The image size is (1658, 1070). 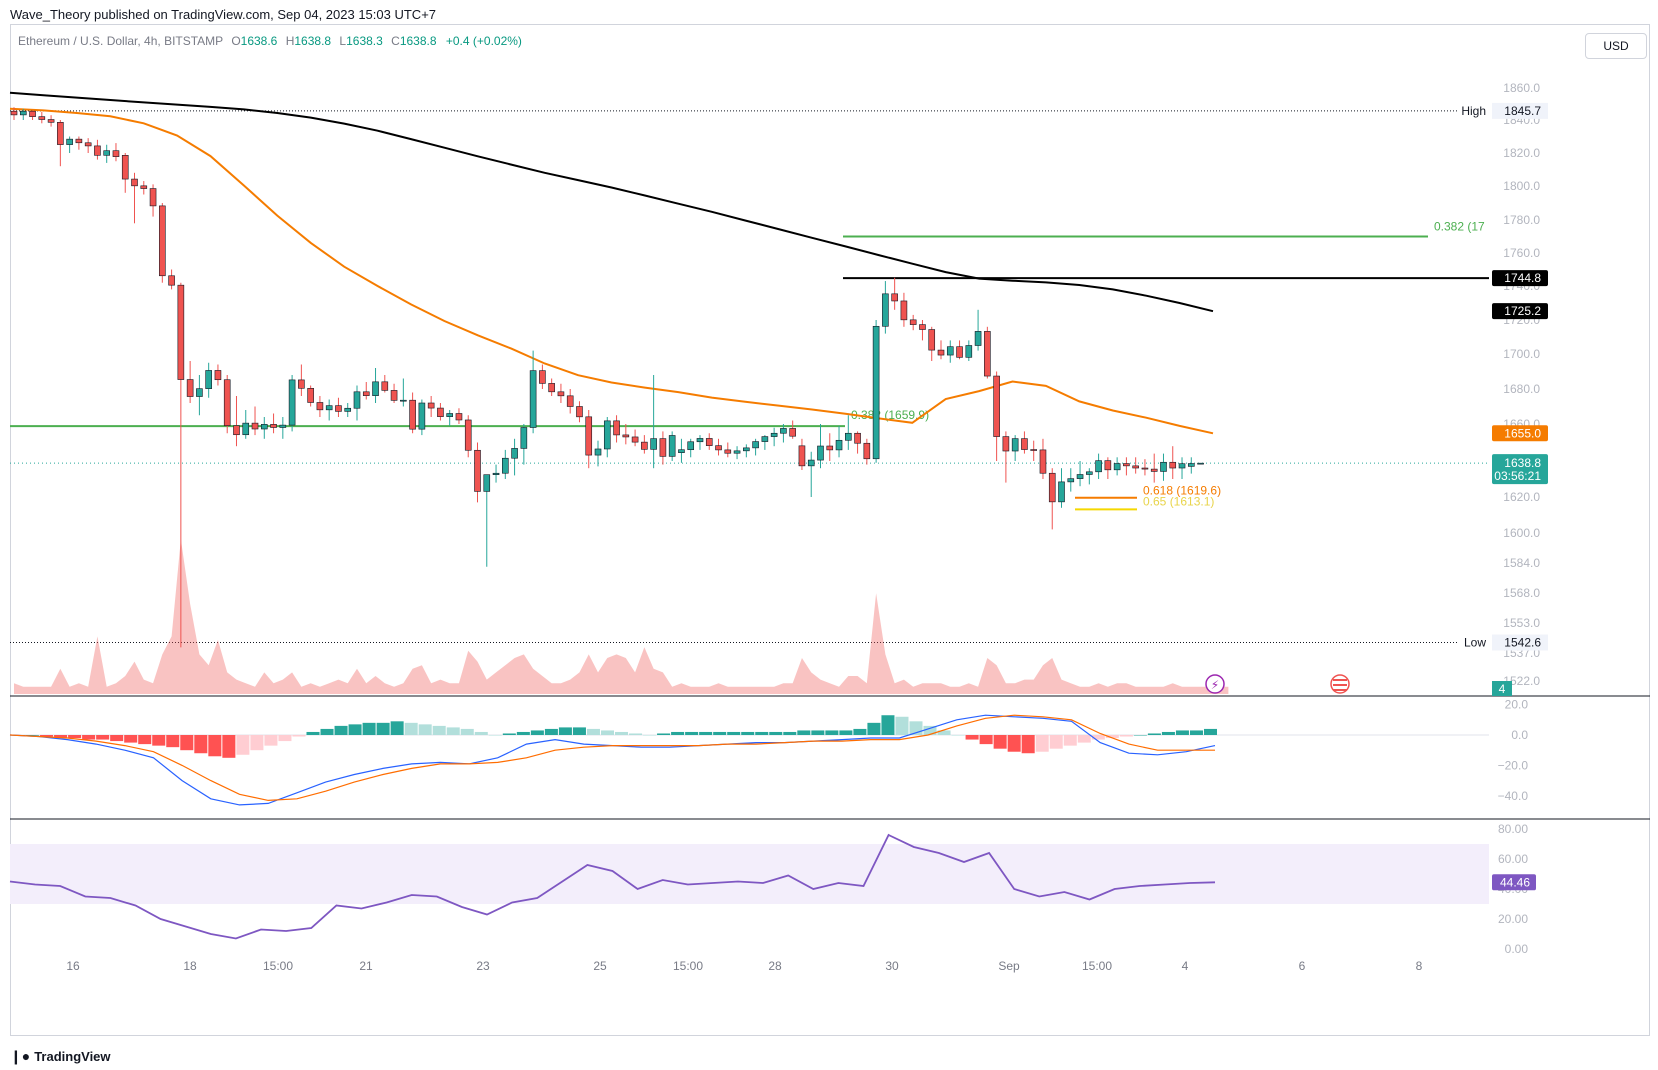 What do you see at coordinates (1185, 966) in the screenshot?
I see `time-tick-label: 4` at bounding box center [1185, 966].